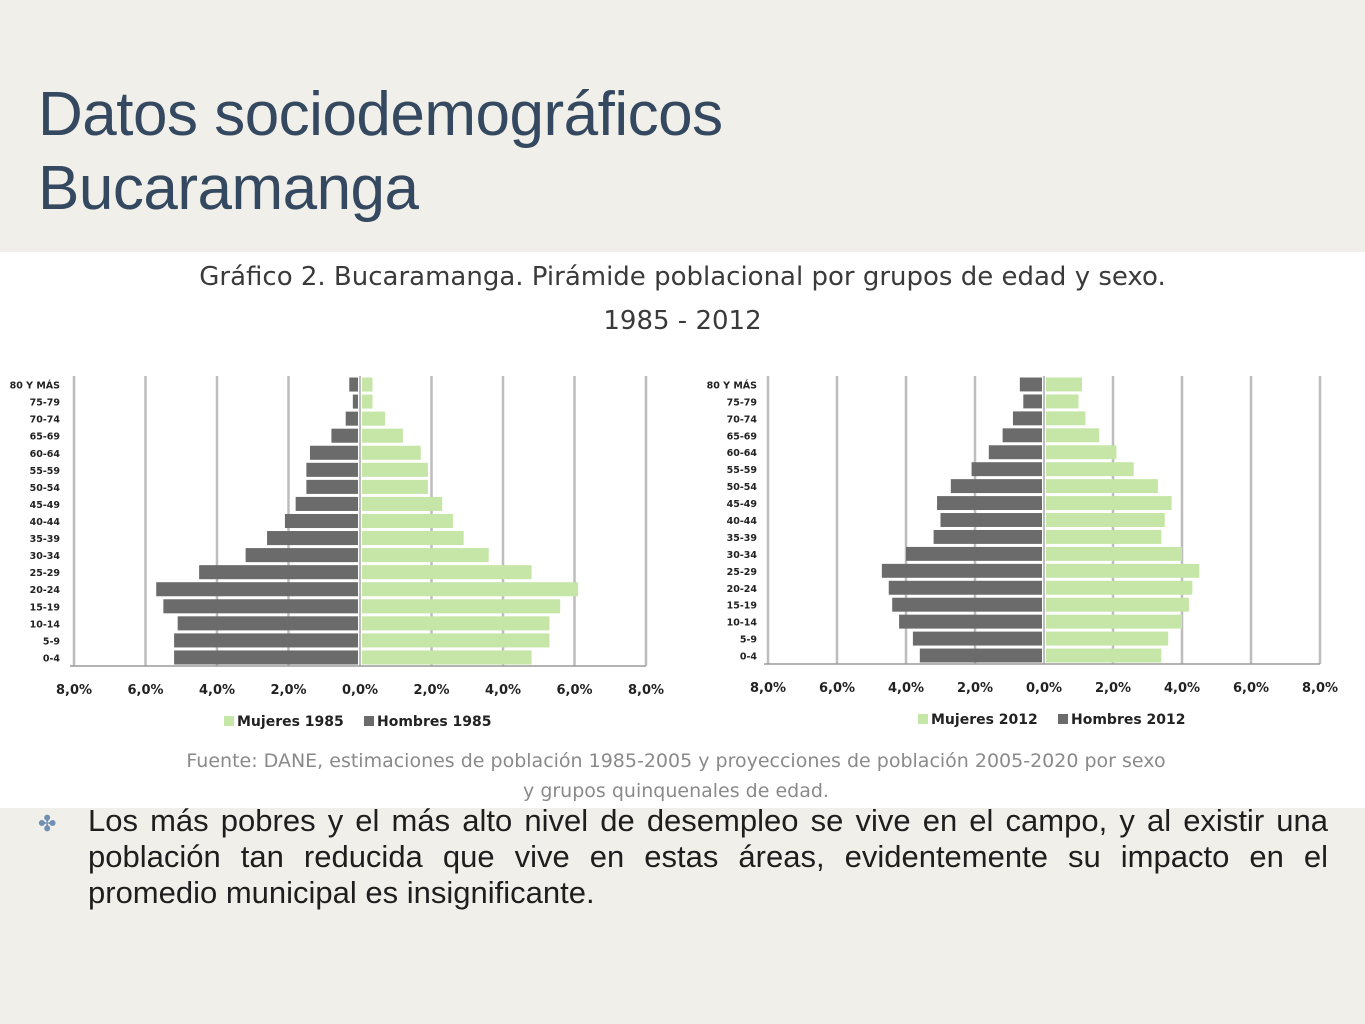 The image size is (1365, 1024). Describe the element at coordinates (742, 402) in the screenshot. I see `age-group-label: 75-79` at that location.